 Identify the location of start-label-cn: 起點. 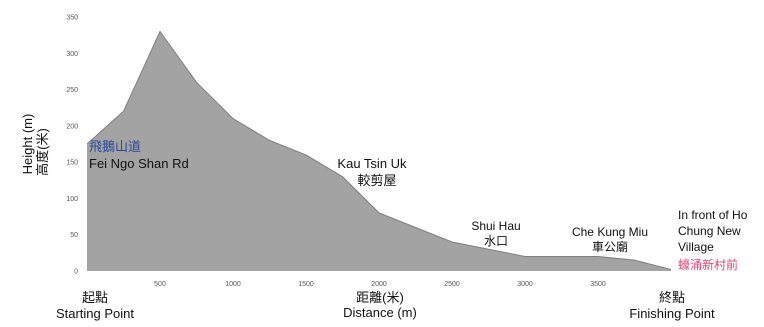
(95, 297).